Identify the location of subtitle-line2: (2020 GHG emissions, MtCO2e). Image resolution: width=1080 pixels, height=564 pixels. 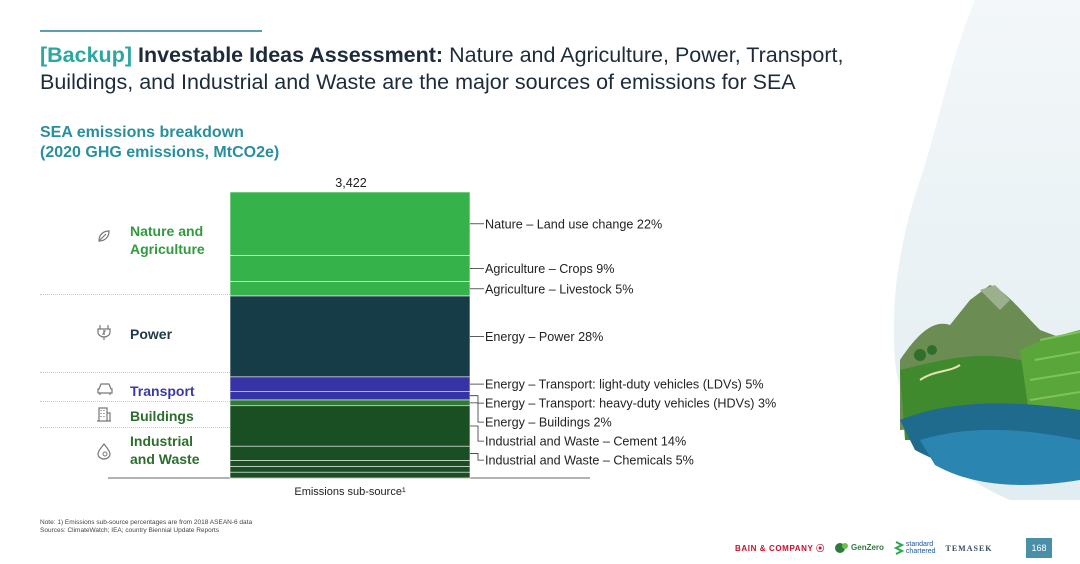
(160, 152).